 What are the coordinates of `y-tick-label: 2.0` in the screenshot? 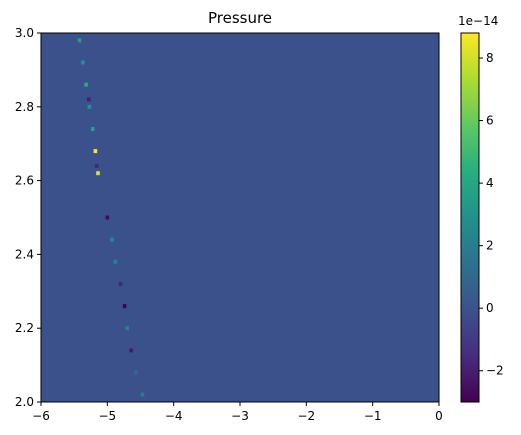 It's located at (24, 402).